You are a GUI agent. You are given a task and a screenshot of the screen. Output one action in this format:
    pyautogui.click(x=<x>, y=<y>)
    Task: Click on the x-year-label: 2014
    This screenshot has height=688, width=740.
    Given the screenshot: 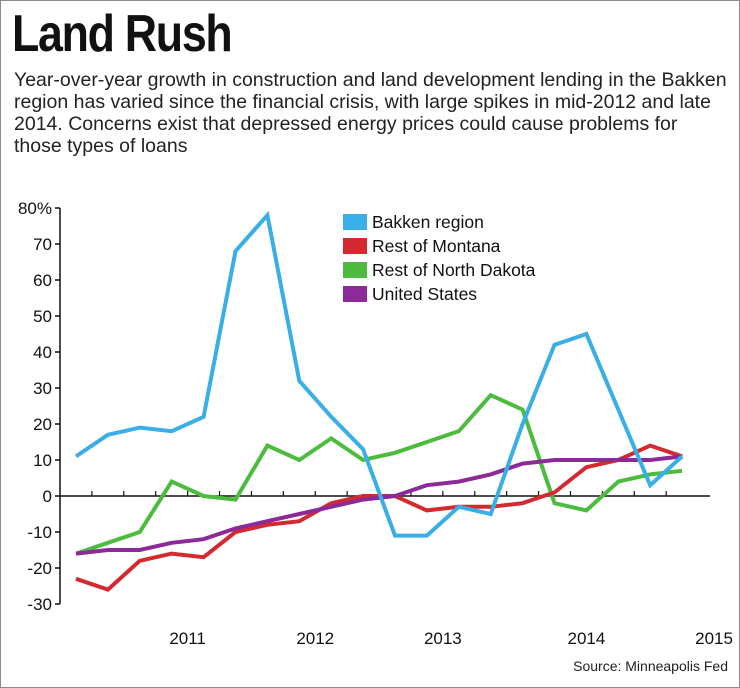 What is the action you would take?
    pyautogui.click(x=587, y=638)
    